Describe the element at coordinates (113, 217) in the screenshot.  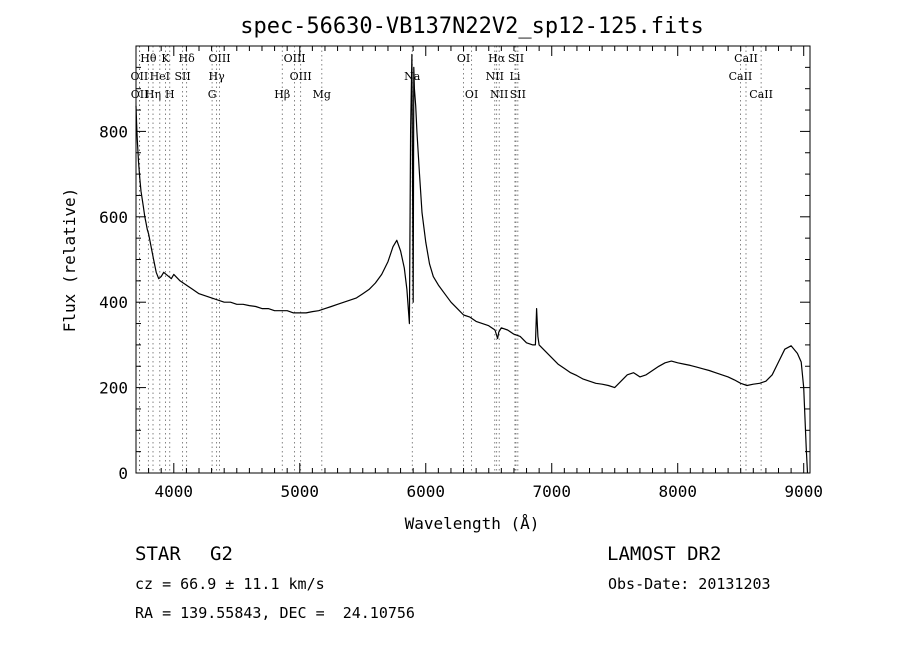
I see `y-tick-label: 600` at that location.